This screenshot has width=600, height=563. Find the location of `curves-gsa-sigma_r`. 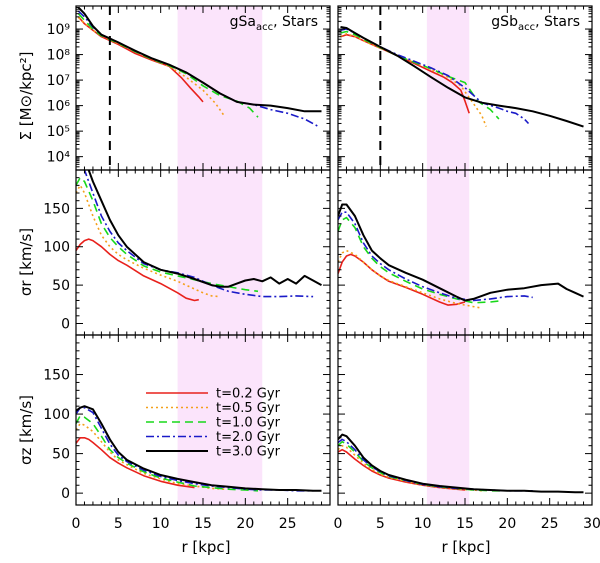

curves-gsa-sigma_r is located at coordinates (199, 236).